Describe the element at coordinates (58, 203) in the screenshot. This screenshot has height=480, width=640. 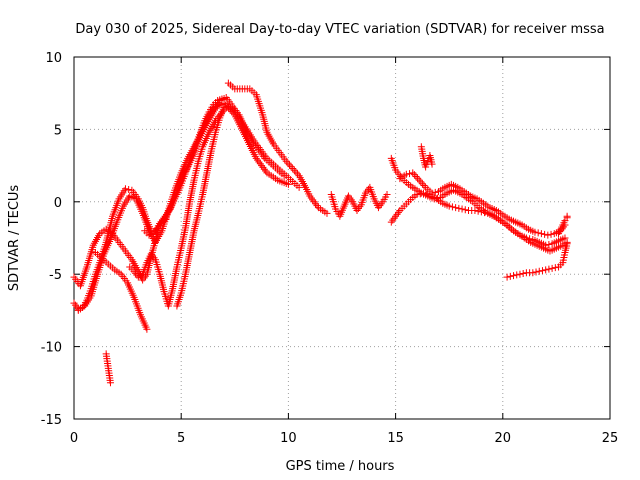
I see `y-tick-label: 0` at that location.